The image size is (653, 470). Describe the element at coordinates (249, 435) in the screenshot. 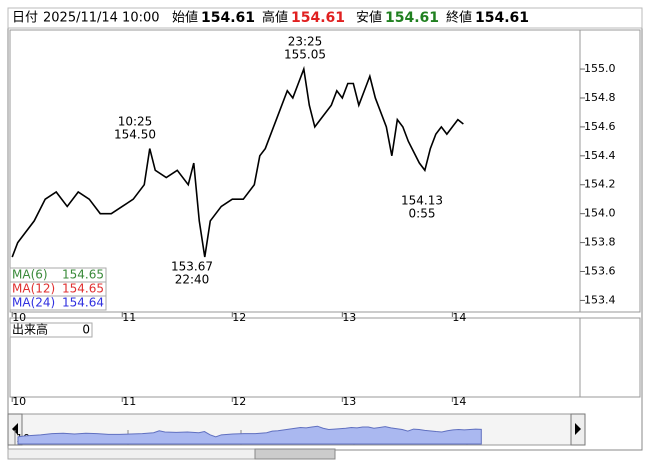

I see `nav-area` at that location.